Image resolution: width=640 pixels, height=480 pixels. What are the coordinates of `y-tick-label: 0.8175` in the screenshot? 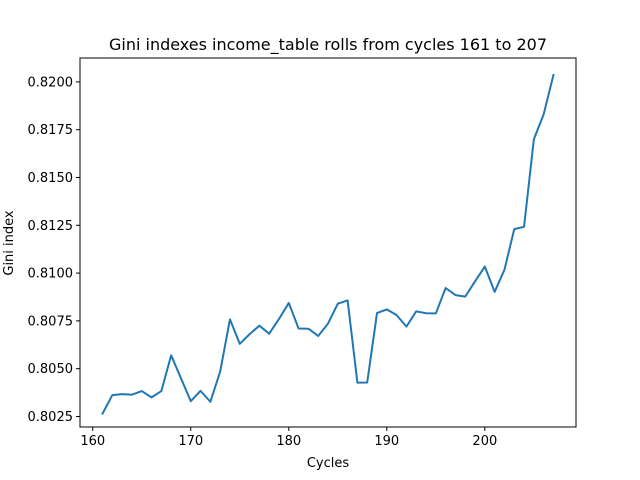 It's located at (51, 130).